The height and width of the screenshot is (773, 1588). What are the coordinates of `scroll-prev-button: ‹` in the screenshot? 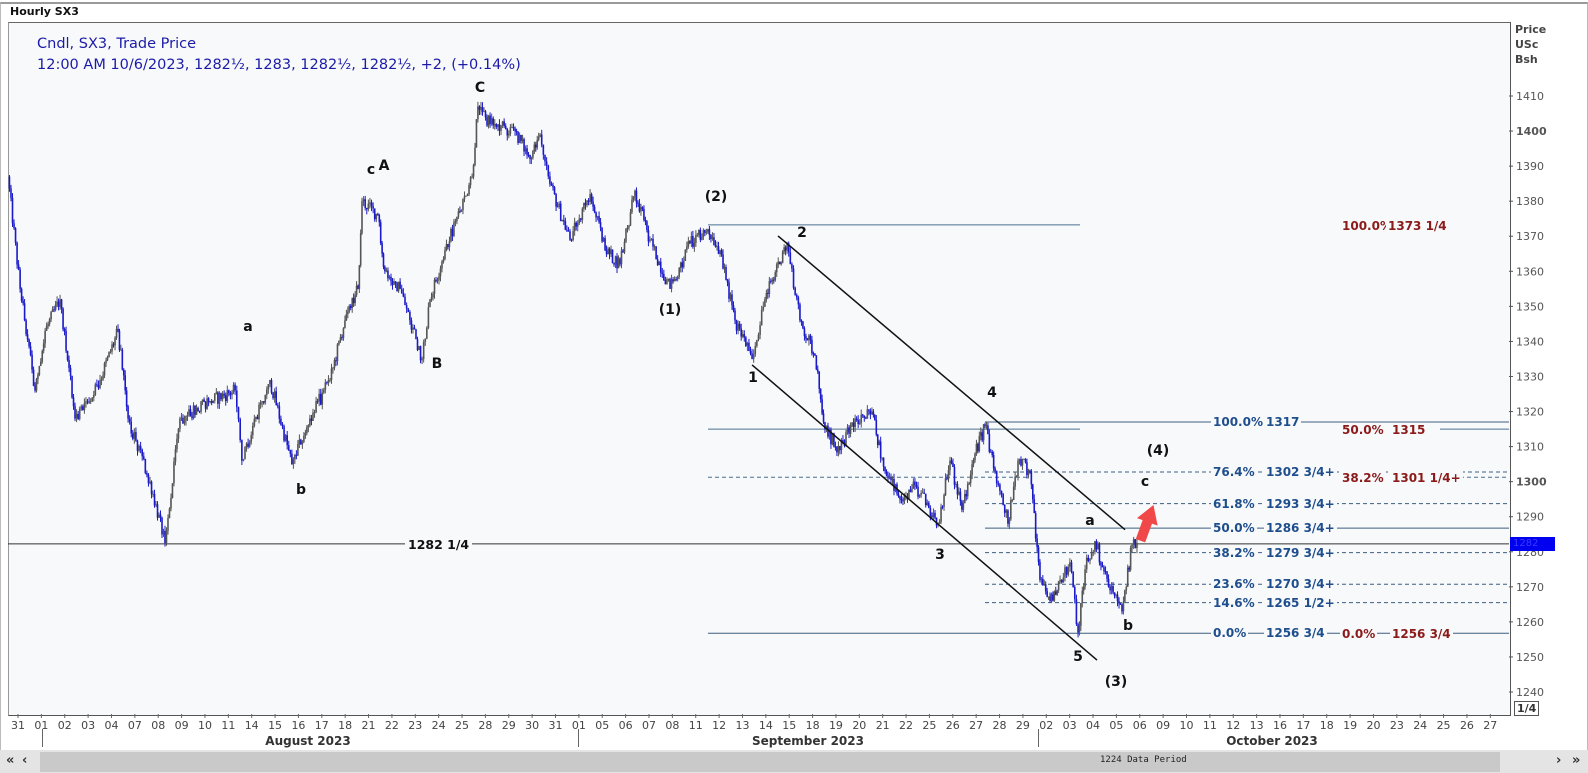 It's located at (25, 760).